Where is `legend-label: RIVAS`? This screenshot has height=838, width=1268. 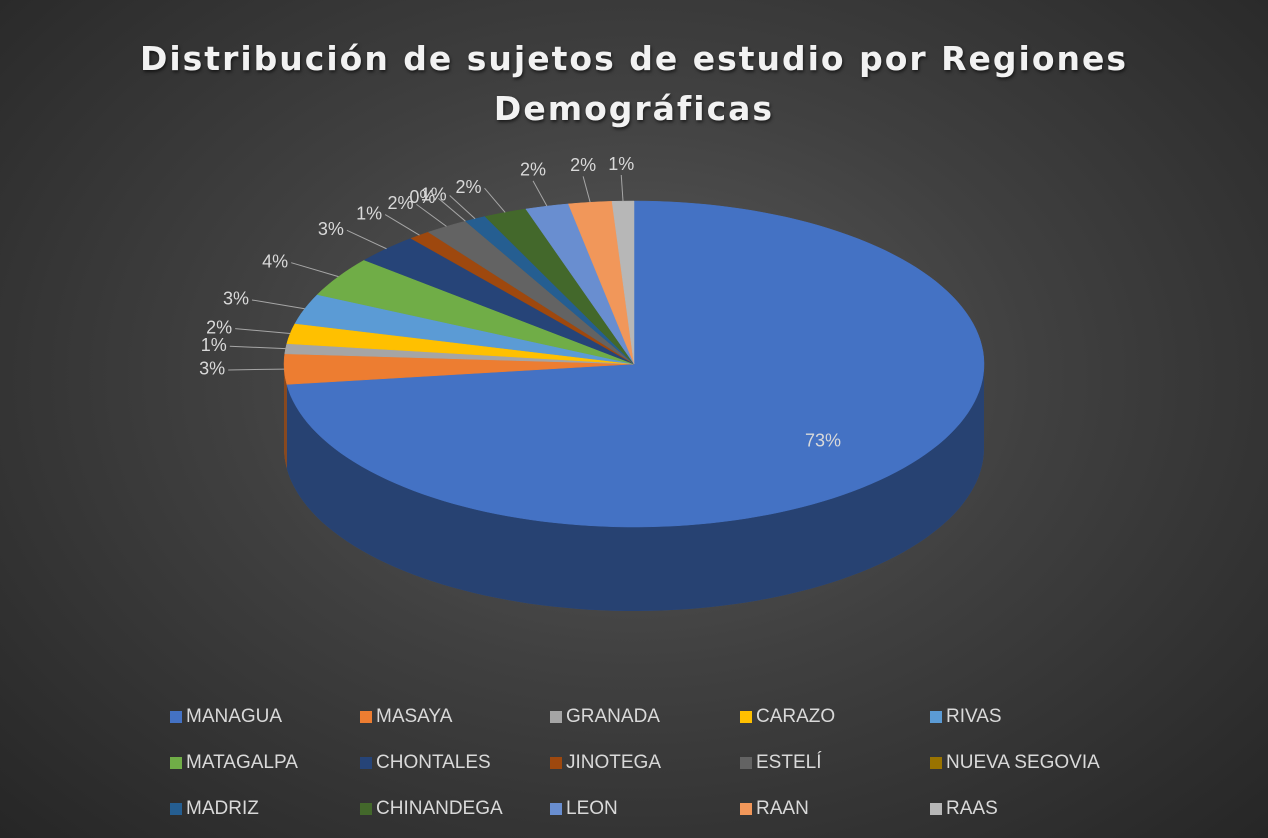
legend-label: RIVAS is located at coordinates (974, 716).